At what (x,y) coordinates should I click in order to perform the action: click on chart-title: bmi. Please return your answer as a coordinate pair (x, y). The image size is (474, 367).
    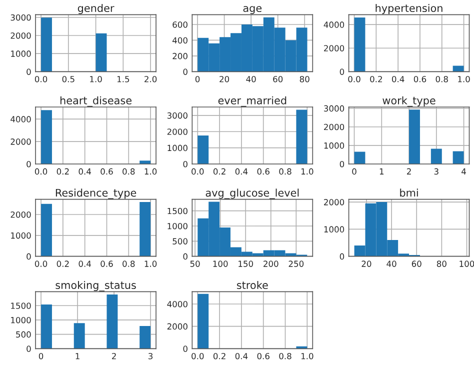
    Looking at the image, I should click on (409, 192).